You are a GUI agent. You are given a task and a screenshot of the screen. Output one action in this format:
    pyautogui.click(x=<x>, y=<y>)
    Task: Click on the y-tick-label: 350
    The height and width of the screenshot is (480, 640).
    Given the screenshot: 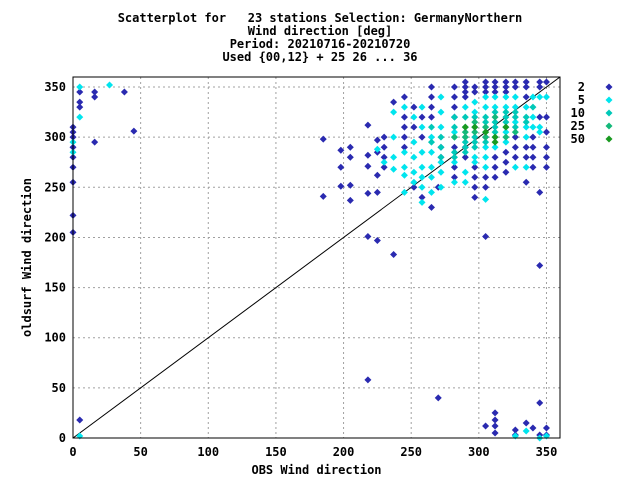 What is the action you would take?
    pyautogui.click(x=55, y=87)
    